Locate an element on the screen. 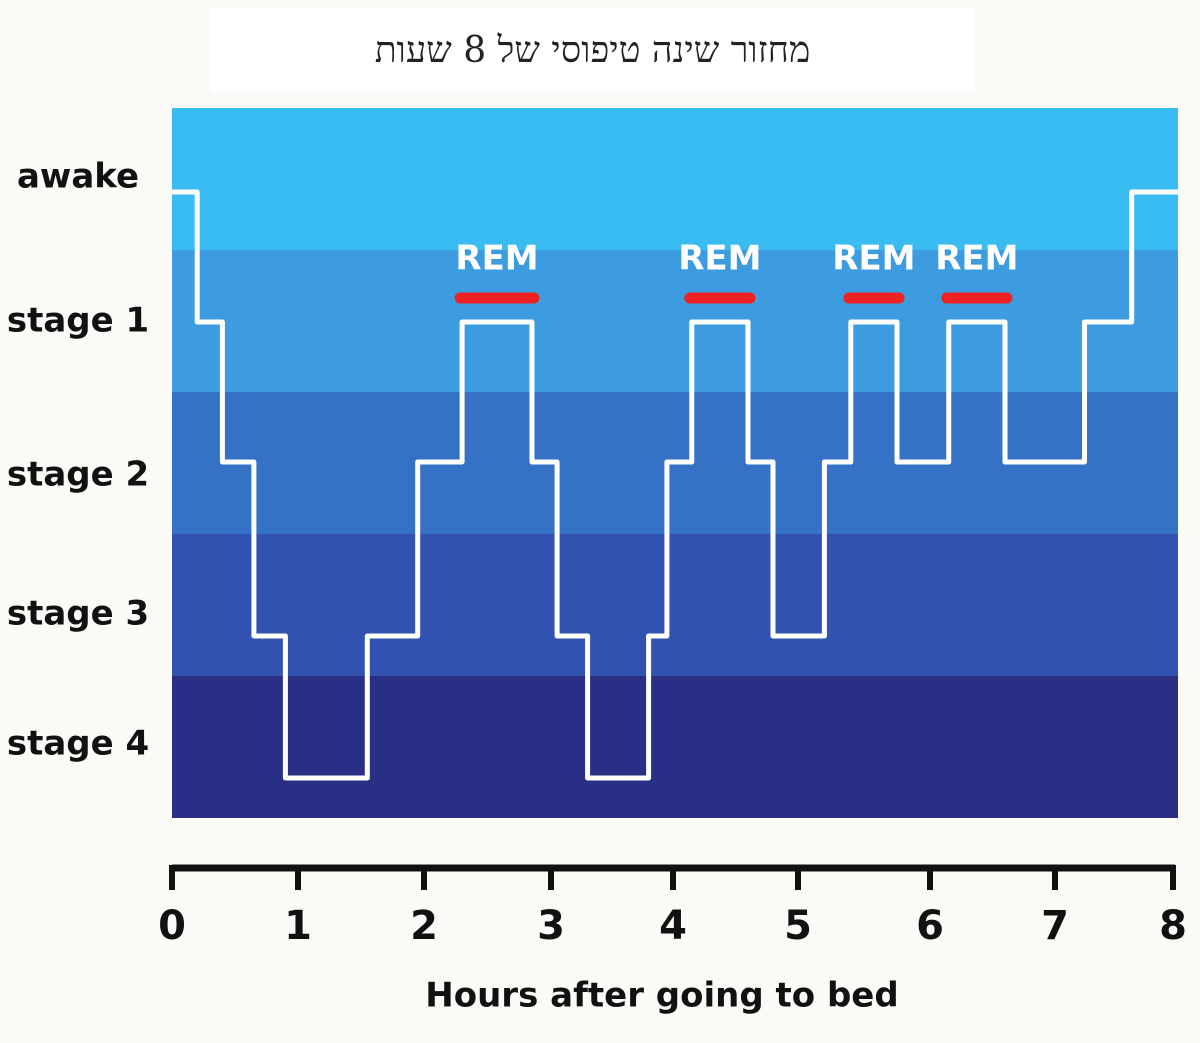 The image size is (1200, 1043). x-tick-label-3: 3 is located at coordinates (551, 926).